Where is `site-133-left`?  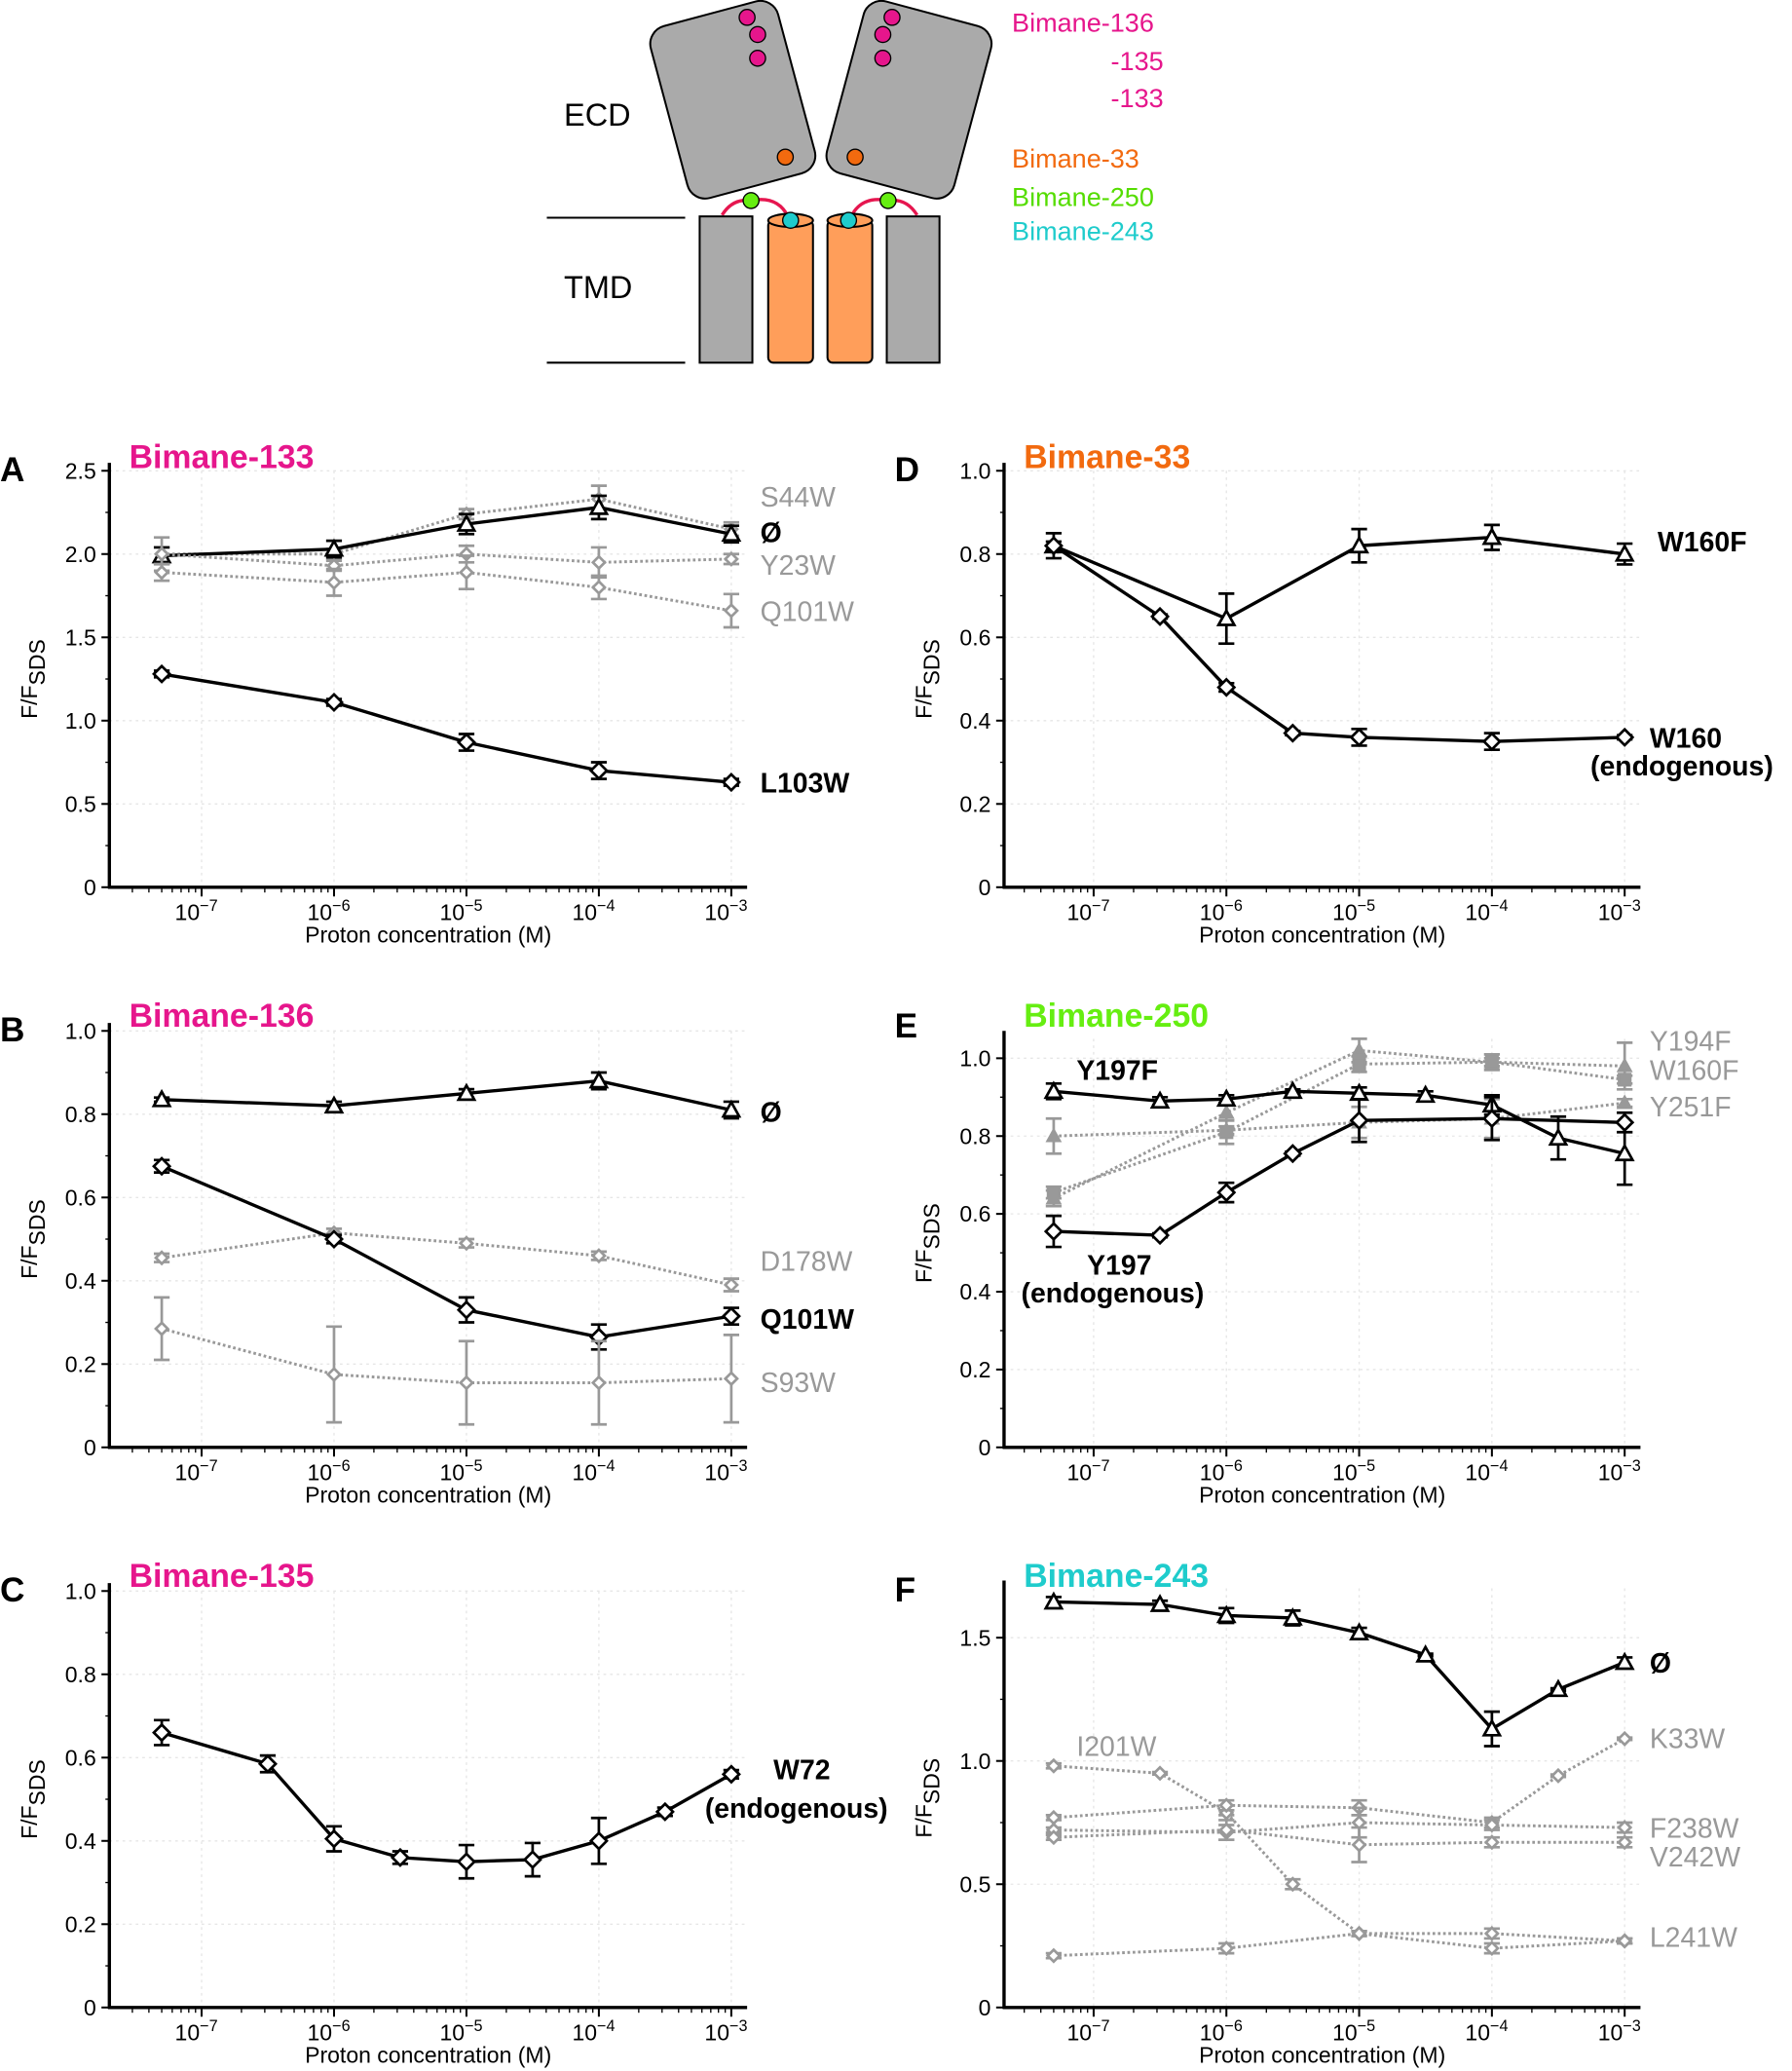 site-133-left is located at coordinates (757, 58).